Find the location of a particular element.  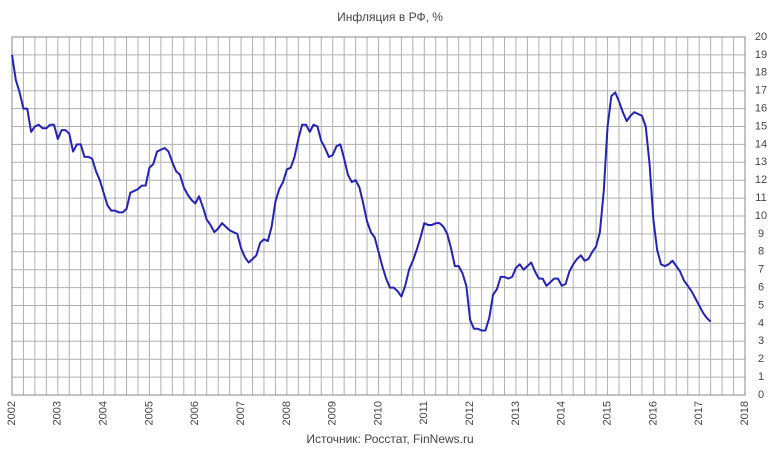

y-tick-label: 9 is located at coordinates (761, 234).